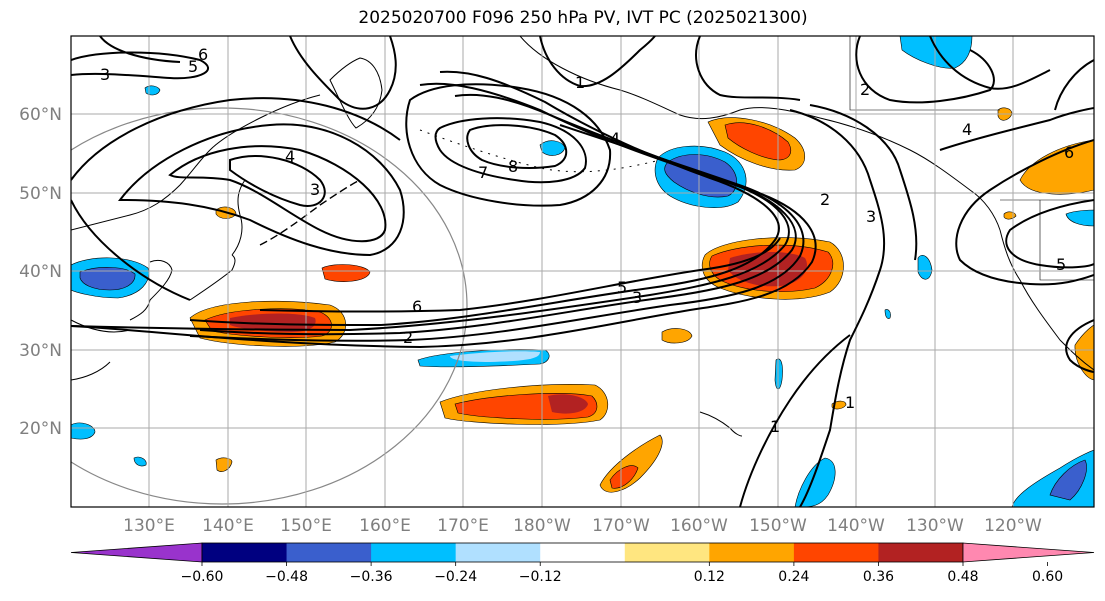 This screenshot has height=601, width=1105. What do you see at coordinates (483, 172) in the screenshot?
I see `contour-label: 7` at bounding box center [483, 172].